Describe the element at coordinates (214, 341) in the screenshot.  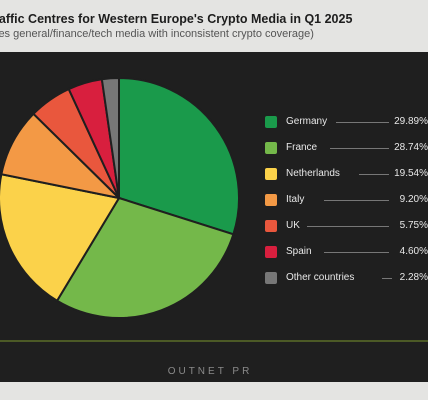
I see `divider-strip` at that location.